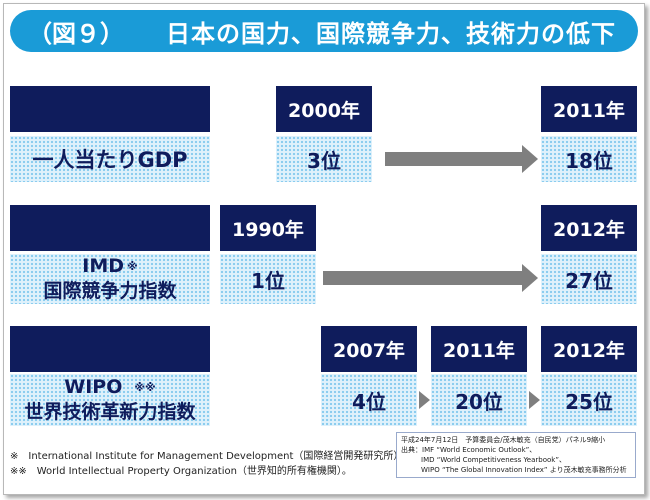  Describe the element at coordinates (110, 291) in the screenshot. I see `row2-label-desc: 国際競争力指数` at that location.